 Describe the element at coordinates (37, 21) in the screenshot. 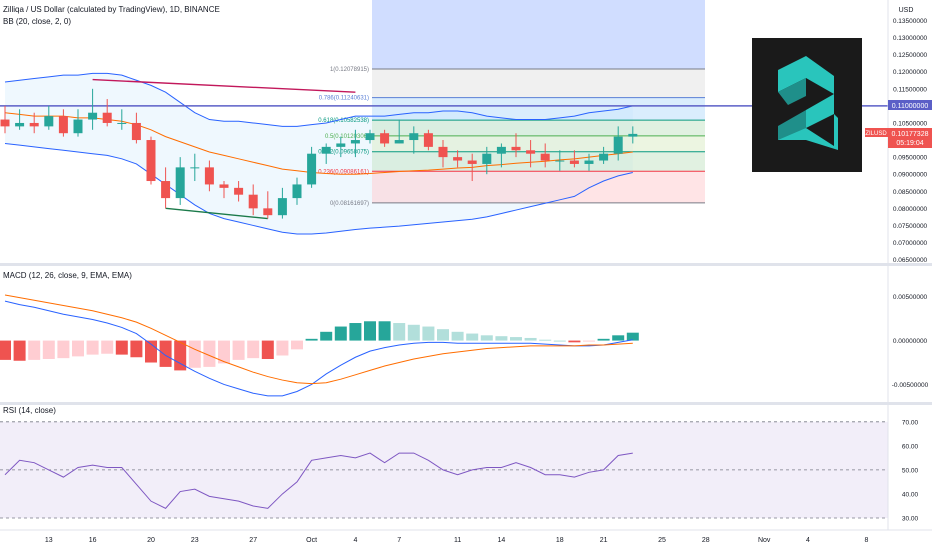

I see `bb-indicator-label: BB (20, close, 2, 0)` at that location.